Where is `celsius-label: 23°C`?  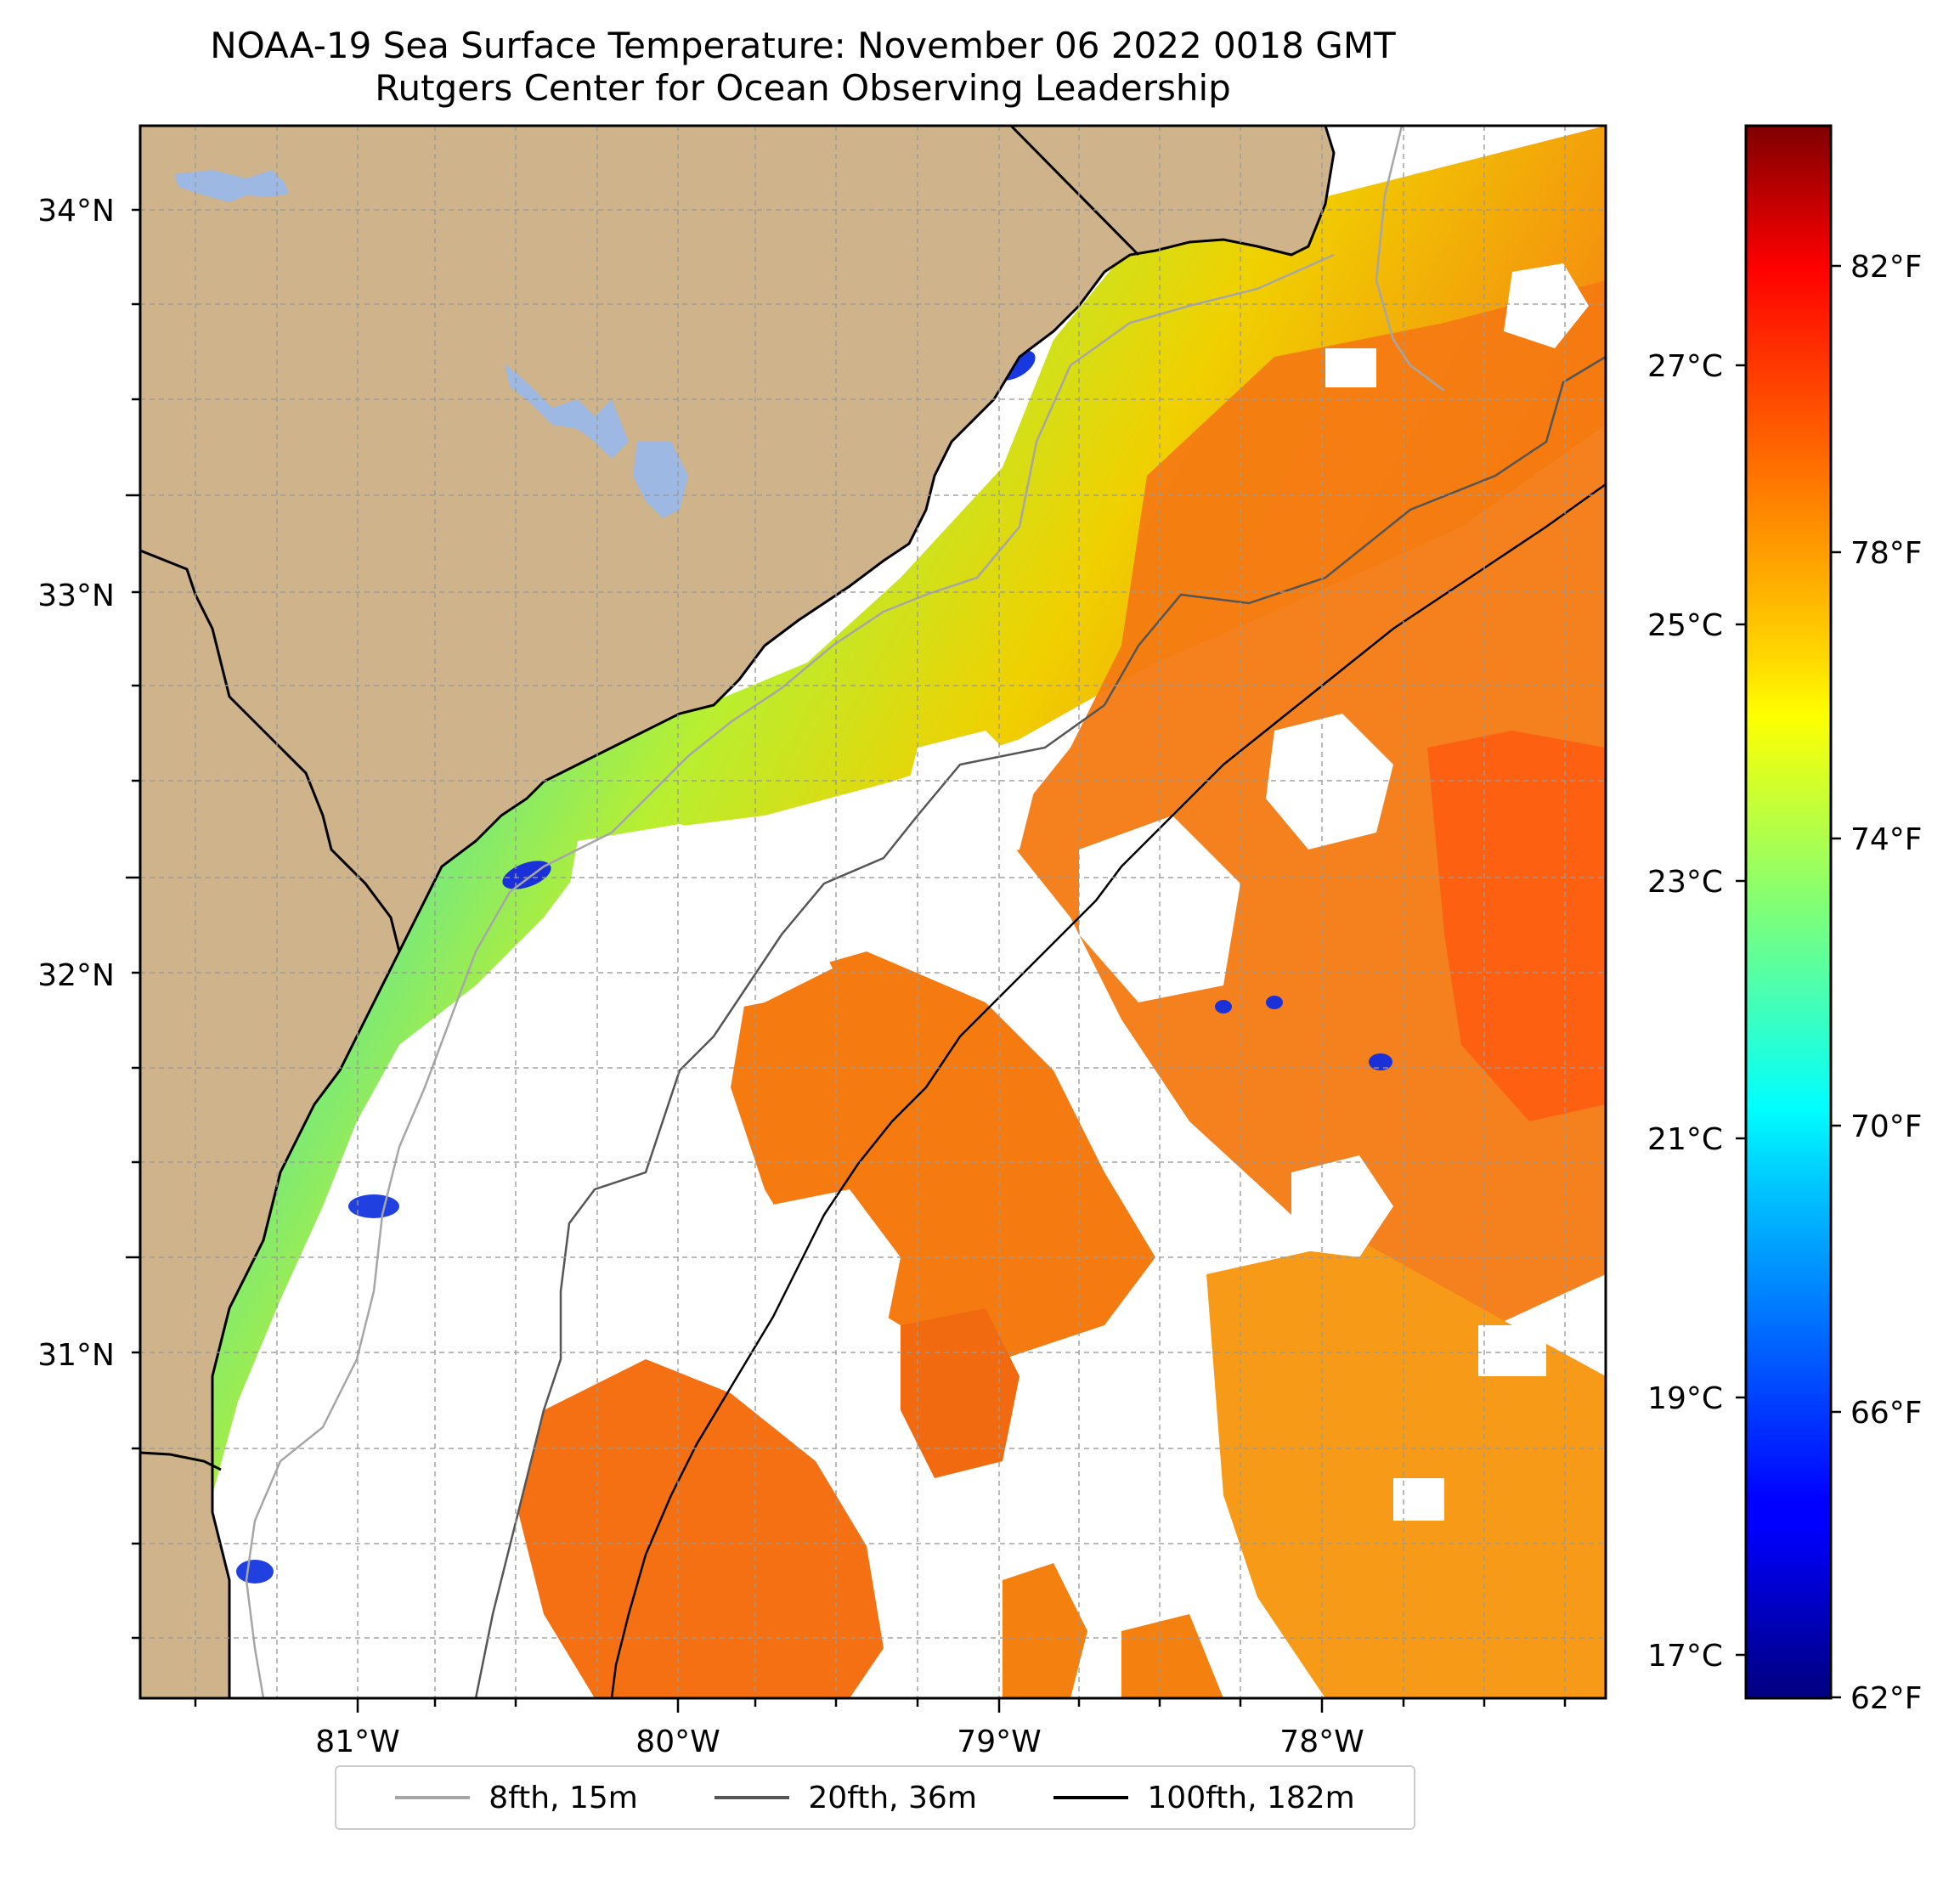
celsius-label: 23°C is located at coordinates (1685, 883).